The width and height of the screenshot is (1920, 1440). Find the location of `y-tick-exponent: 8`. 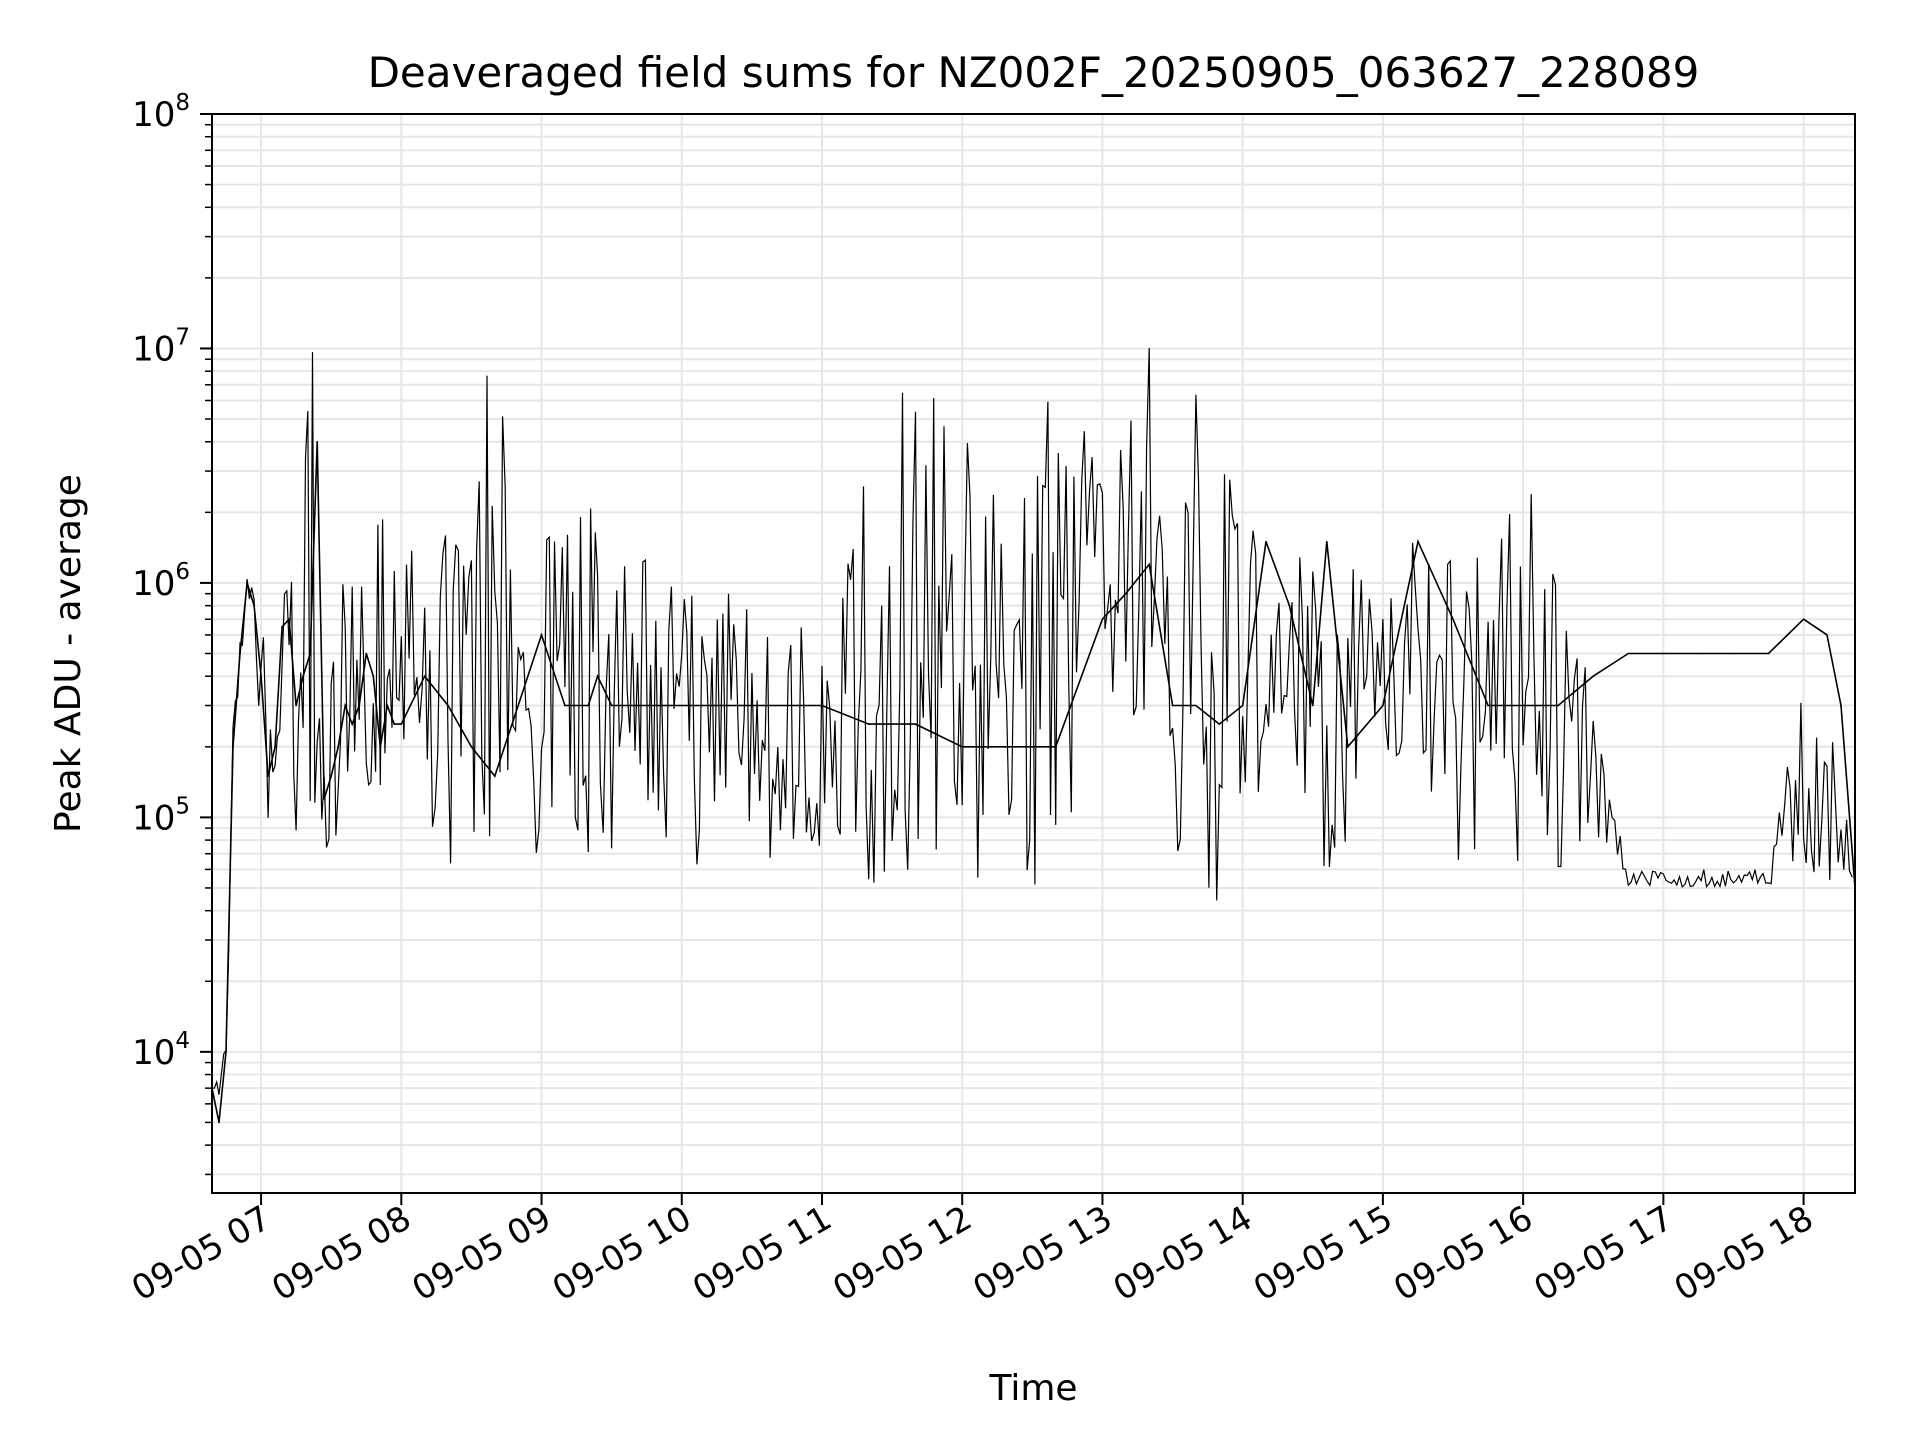

y-tick-exponent: 8 is located at coordinates (182, 103).